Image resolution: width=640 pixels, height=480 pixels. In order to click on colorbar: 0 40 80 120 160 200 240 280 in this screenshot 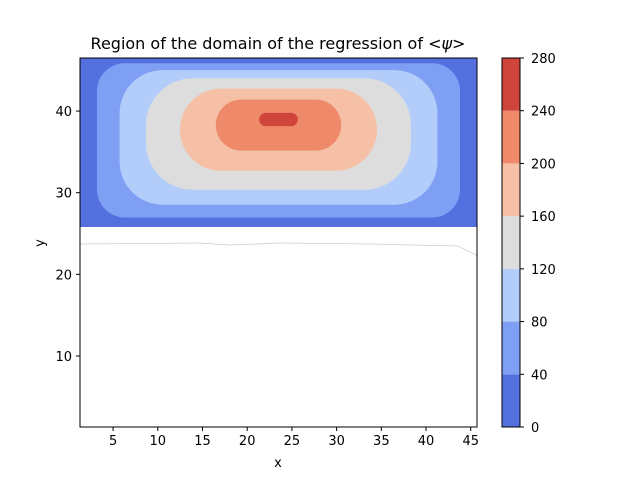, I will do `click(528, 244)`.